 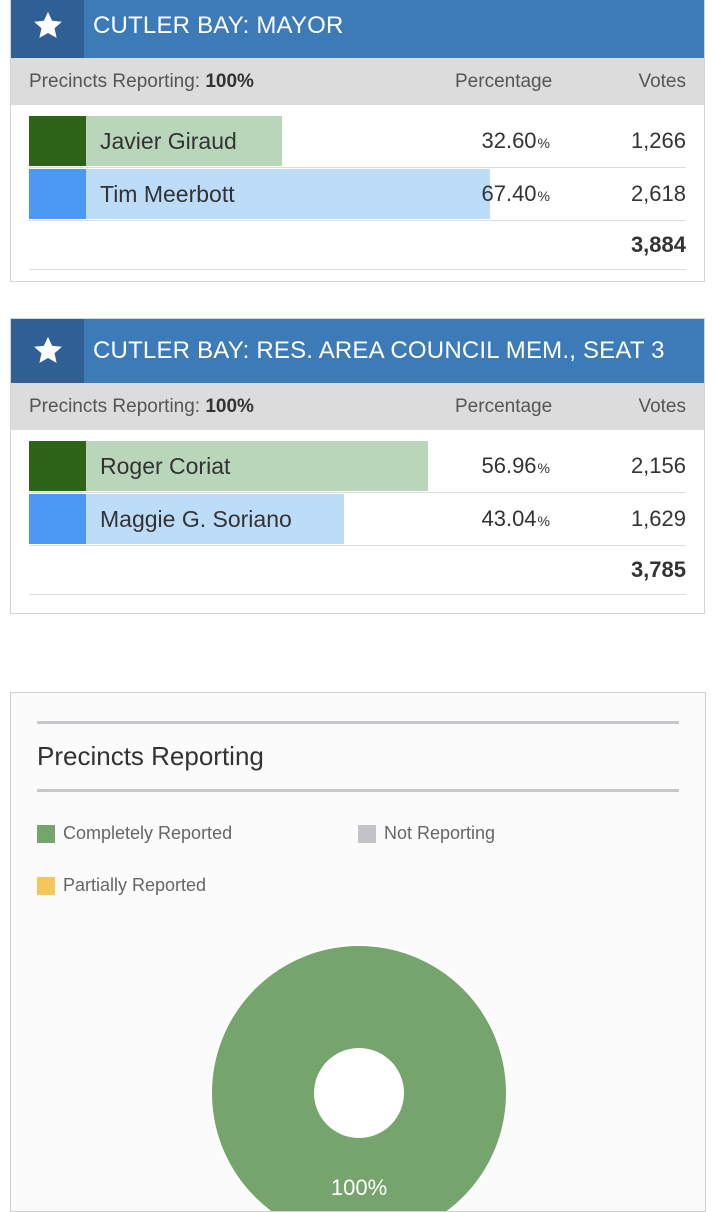 I want to click on precincts-donut-chart: 100%, so click(x=359, y=1077).